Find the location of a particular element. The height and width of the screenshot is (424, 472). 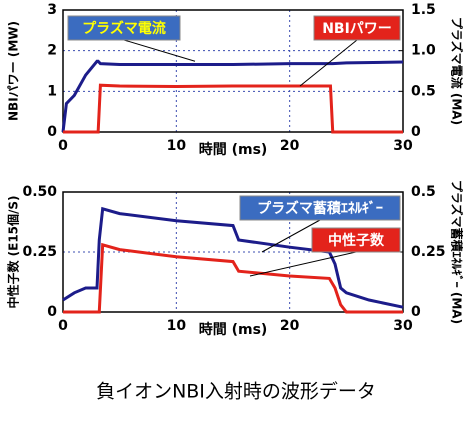

y-axis-title: NBIパワー (MW) is located at coordinates (14, 71).